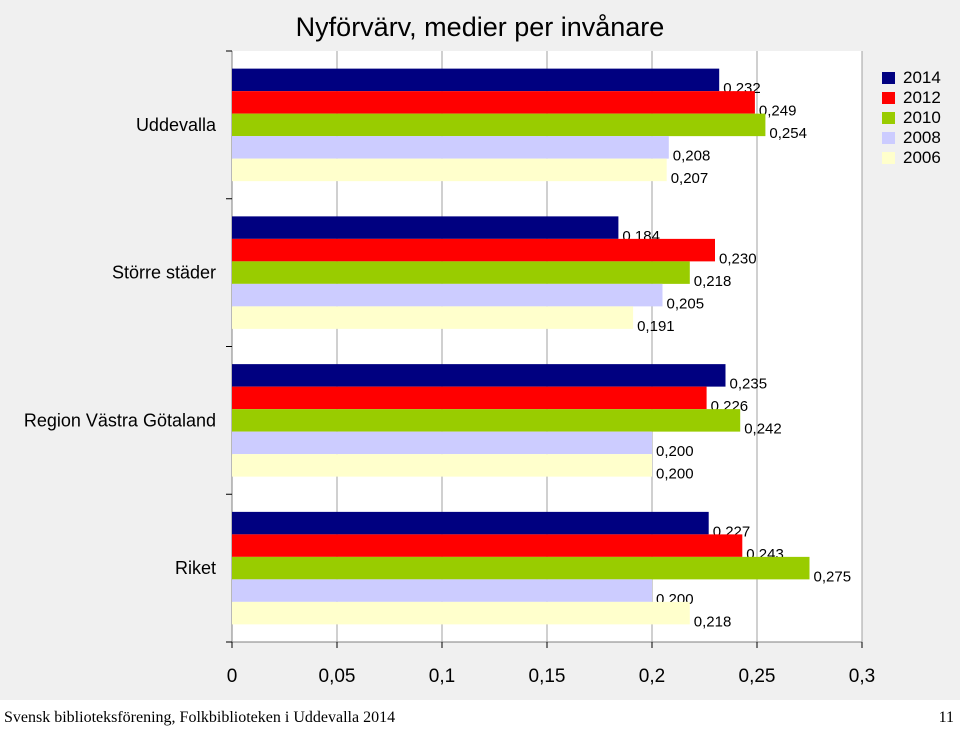 The height and width of the screenshot is (730, 960). Describe the element at coordinates (195, 568) in the screenshot. I see `category-label: Riket` at that location.